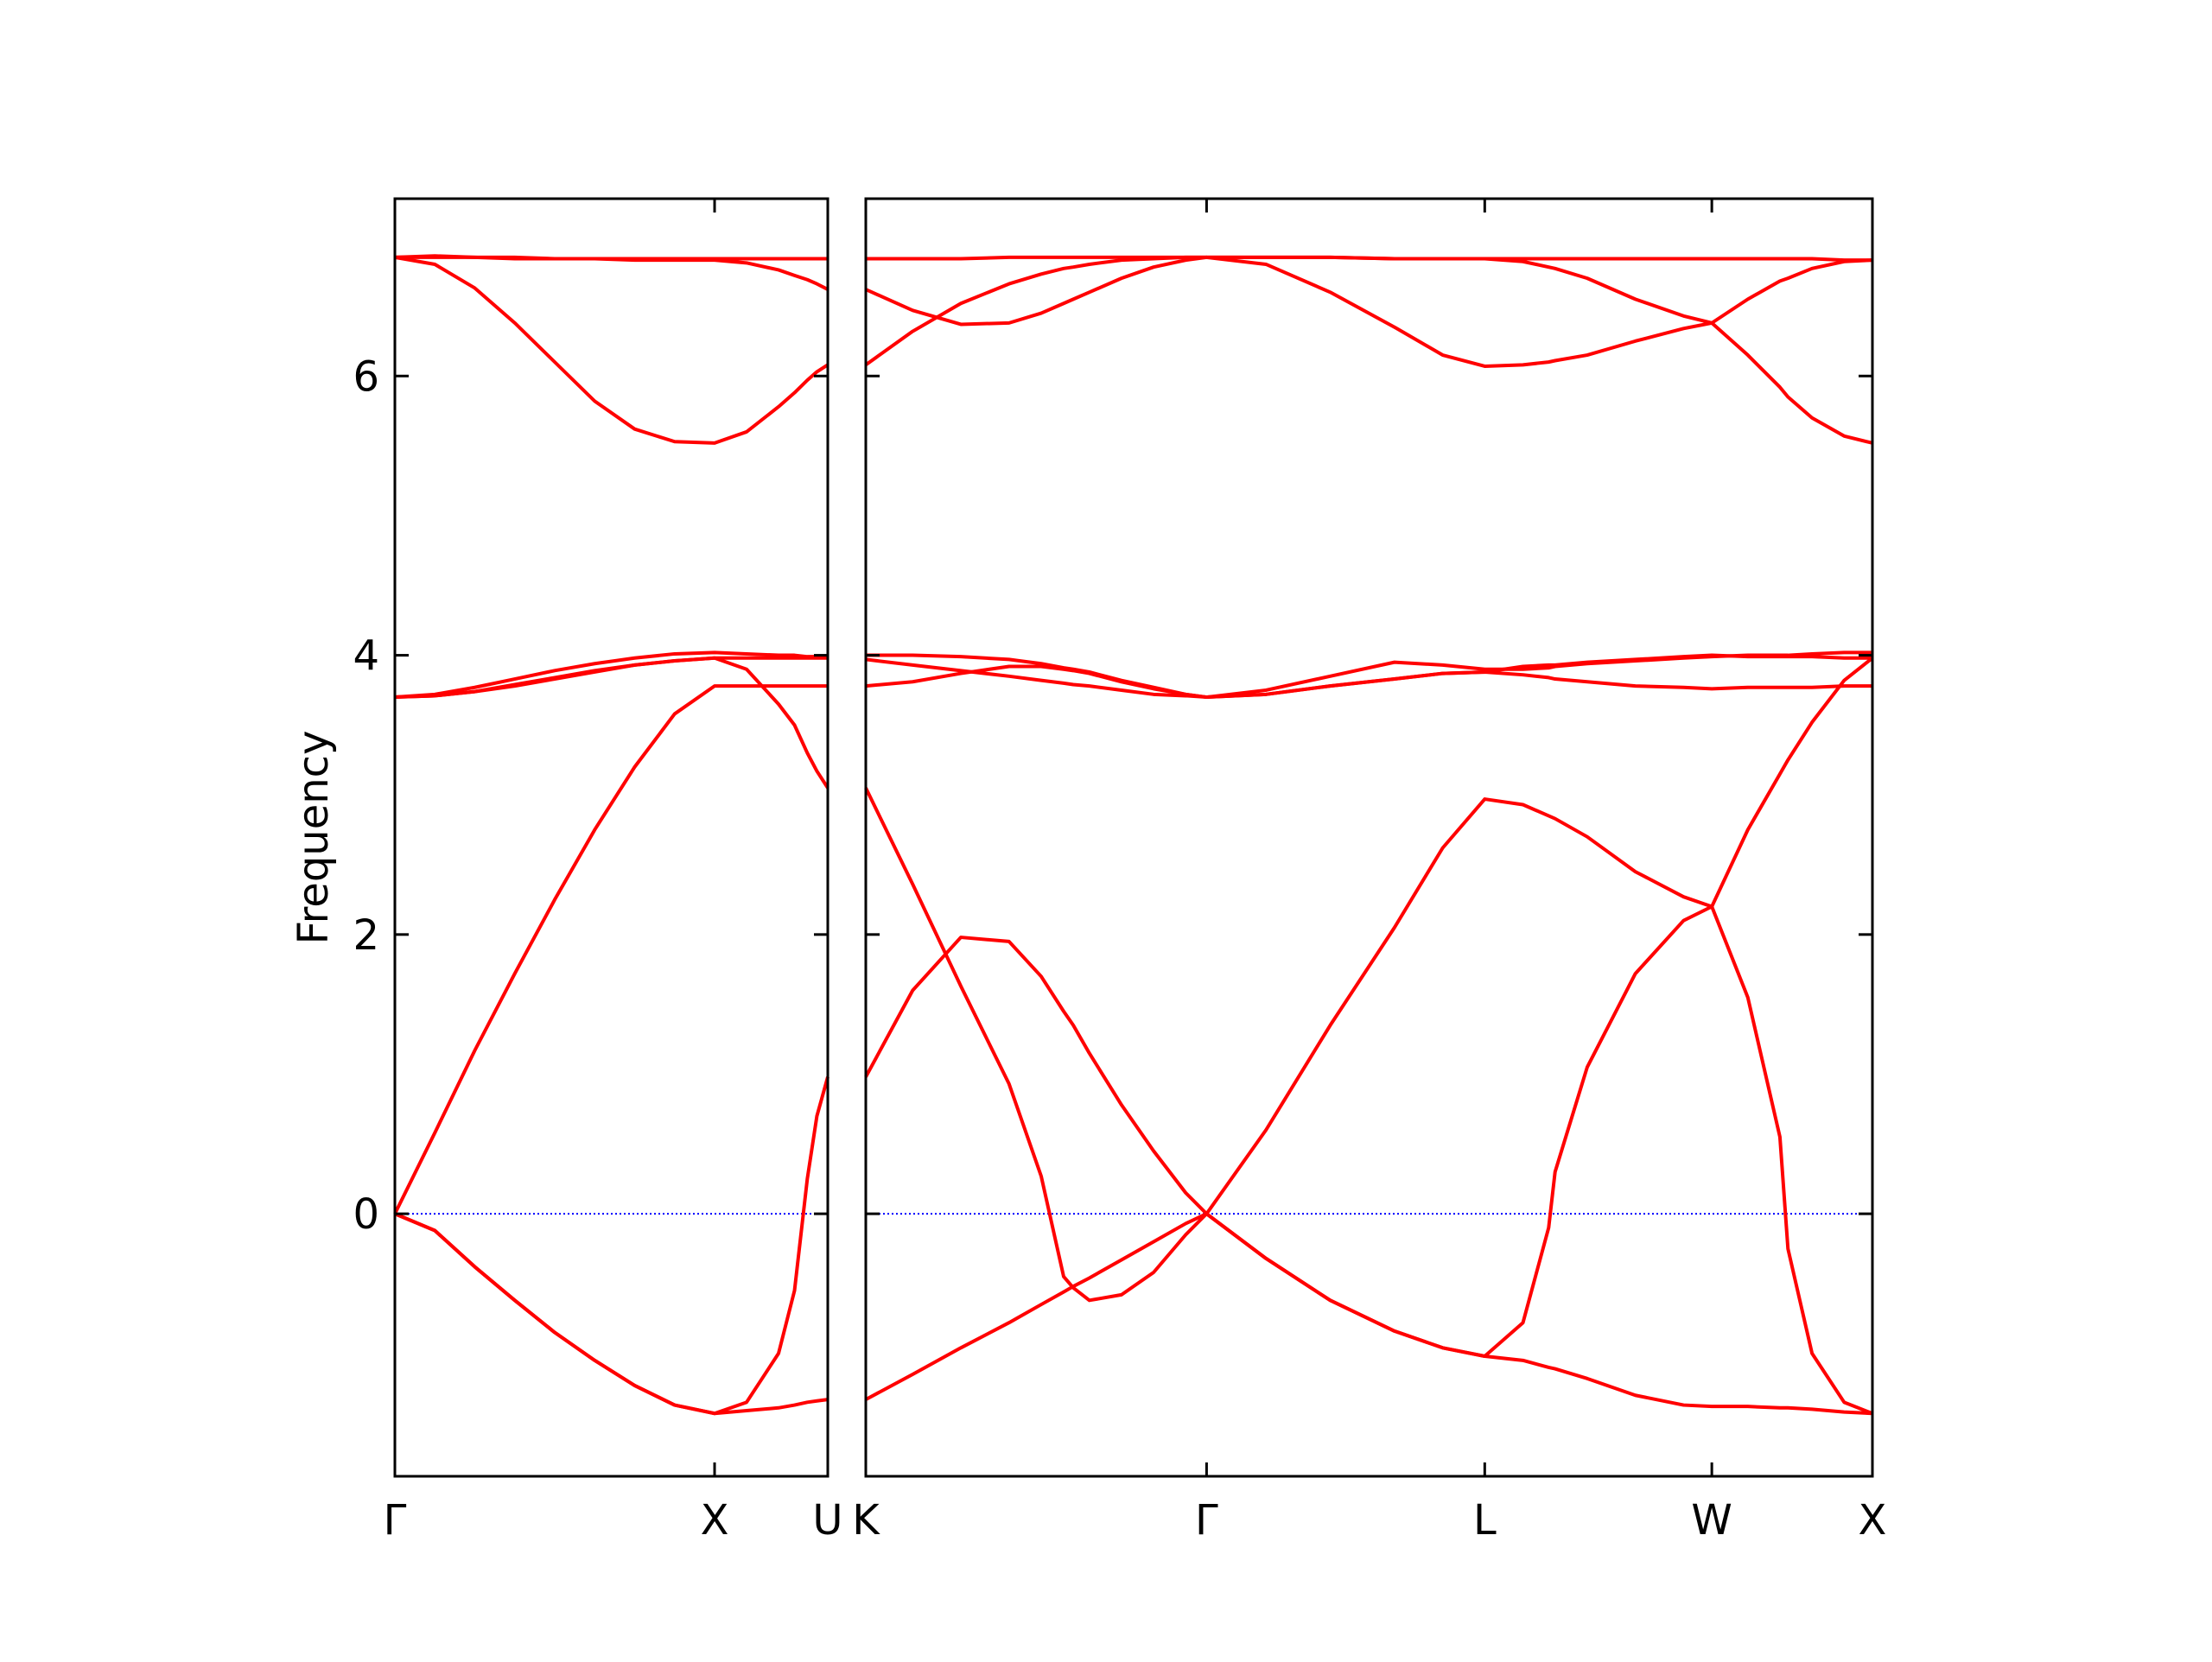  What do you see at coordinates (313, 838) in the screenshot?
I see `y-axis-label: Frequency` at bounding box center [313, 838].